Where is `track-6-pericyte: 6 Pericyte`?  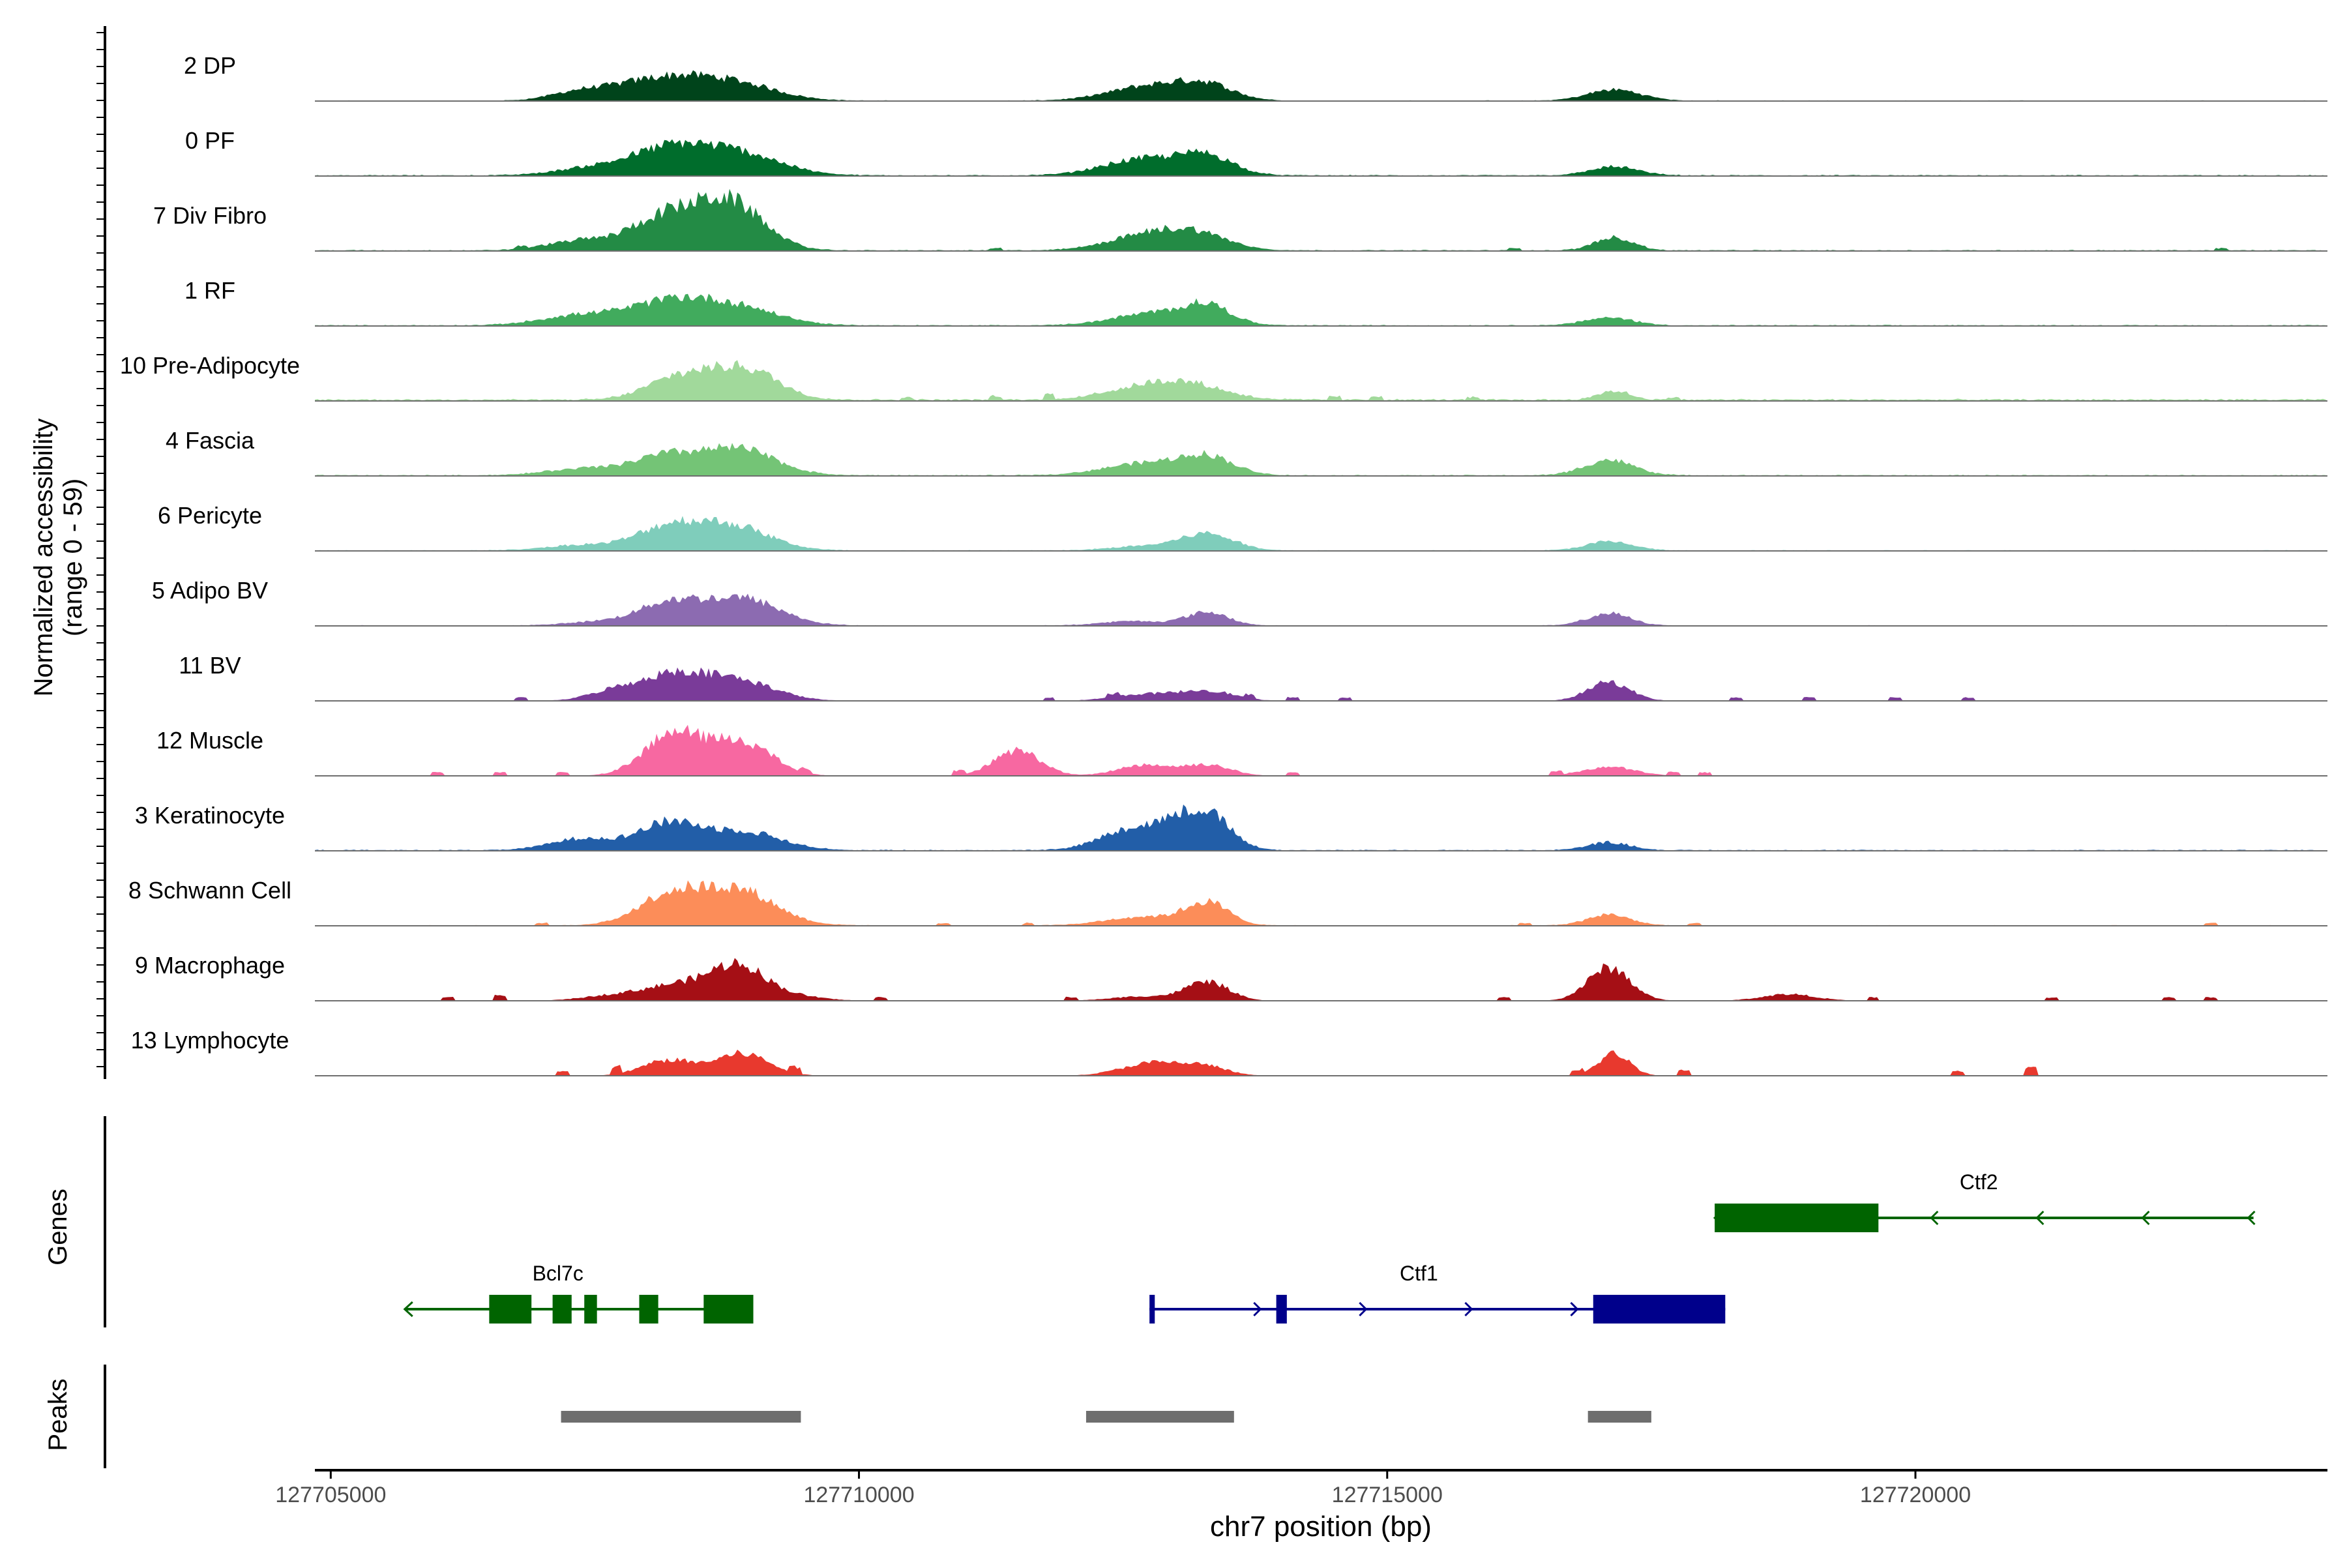
track-6-pericyte: 6 Pericyte is located at coordinates (1242, 527).